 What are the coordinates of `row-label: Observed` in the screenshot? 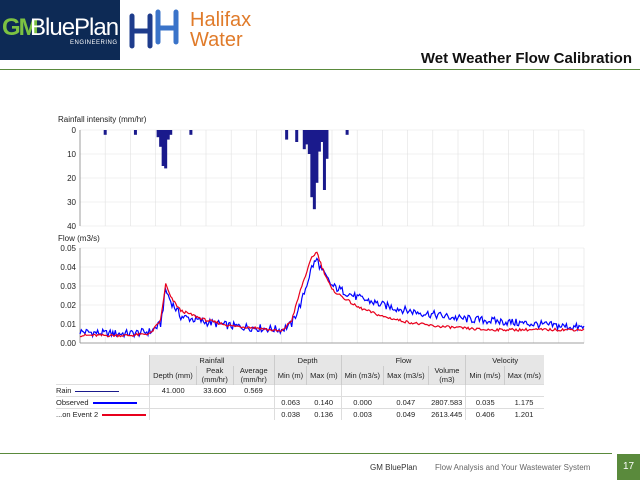 It's located at (72, 402).